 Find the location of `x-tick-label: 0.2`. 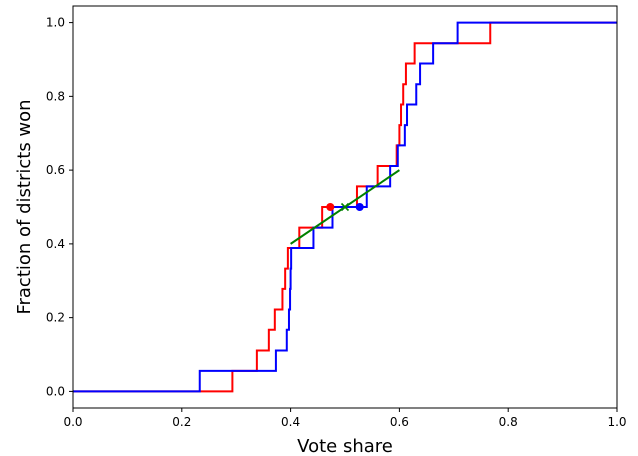

x-tick-label: 0.2 is located at coordinates (181, 422).